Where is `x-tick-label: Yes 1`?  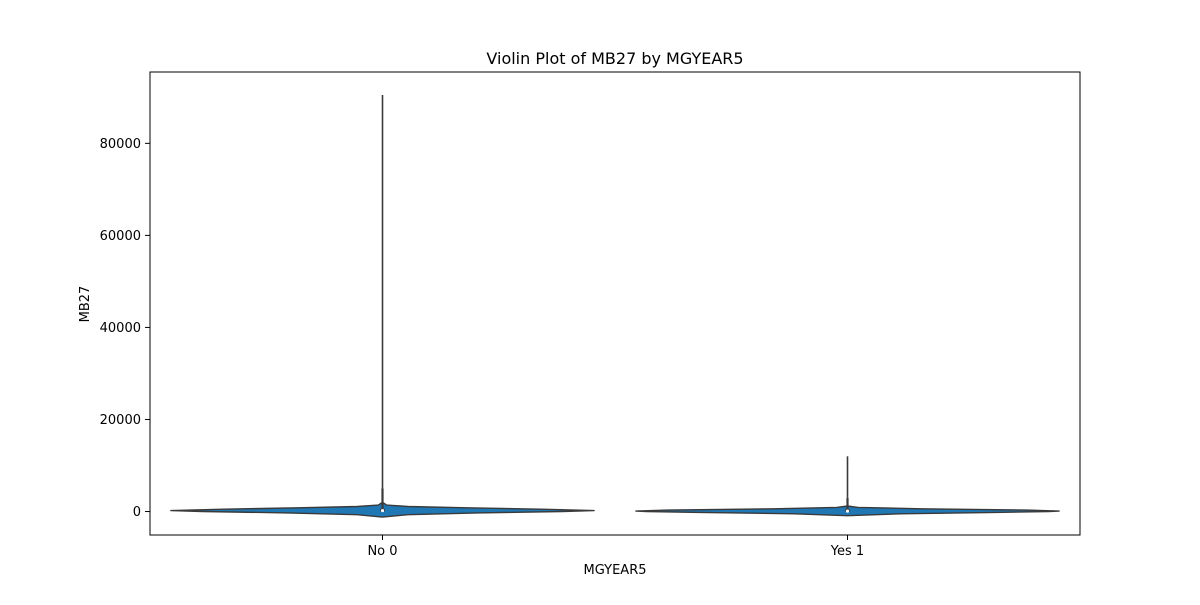 x-tick-label: Yes 1 is located at coordinates (847, 551).